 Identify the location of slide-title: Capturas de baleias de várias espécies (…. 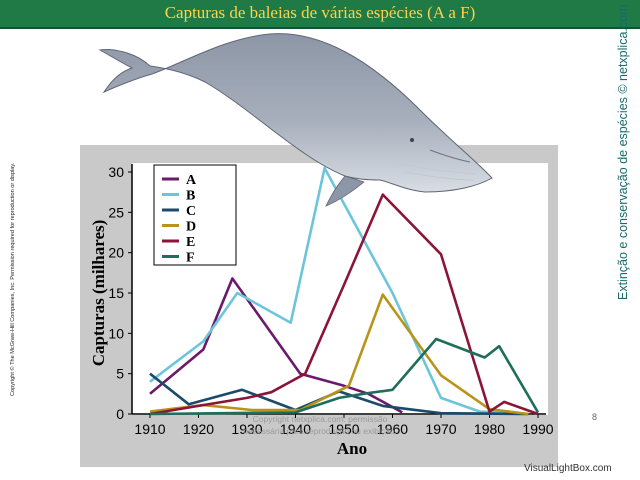
(320, 12).